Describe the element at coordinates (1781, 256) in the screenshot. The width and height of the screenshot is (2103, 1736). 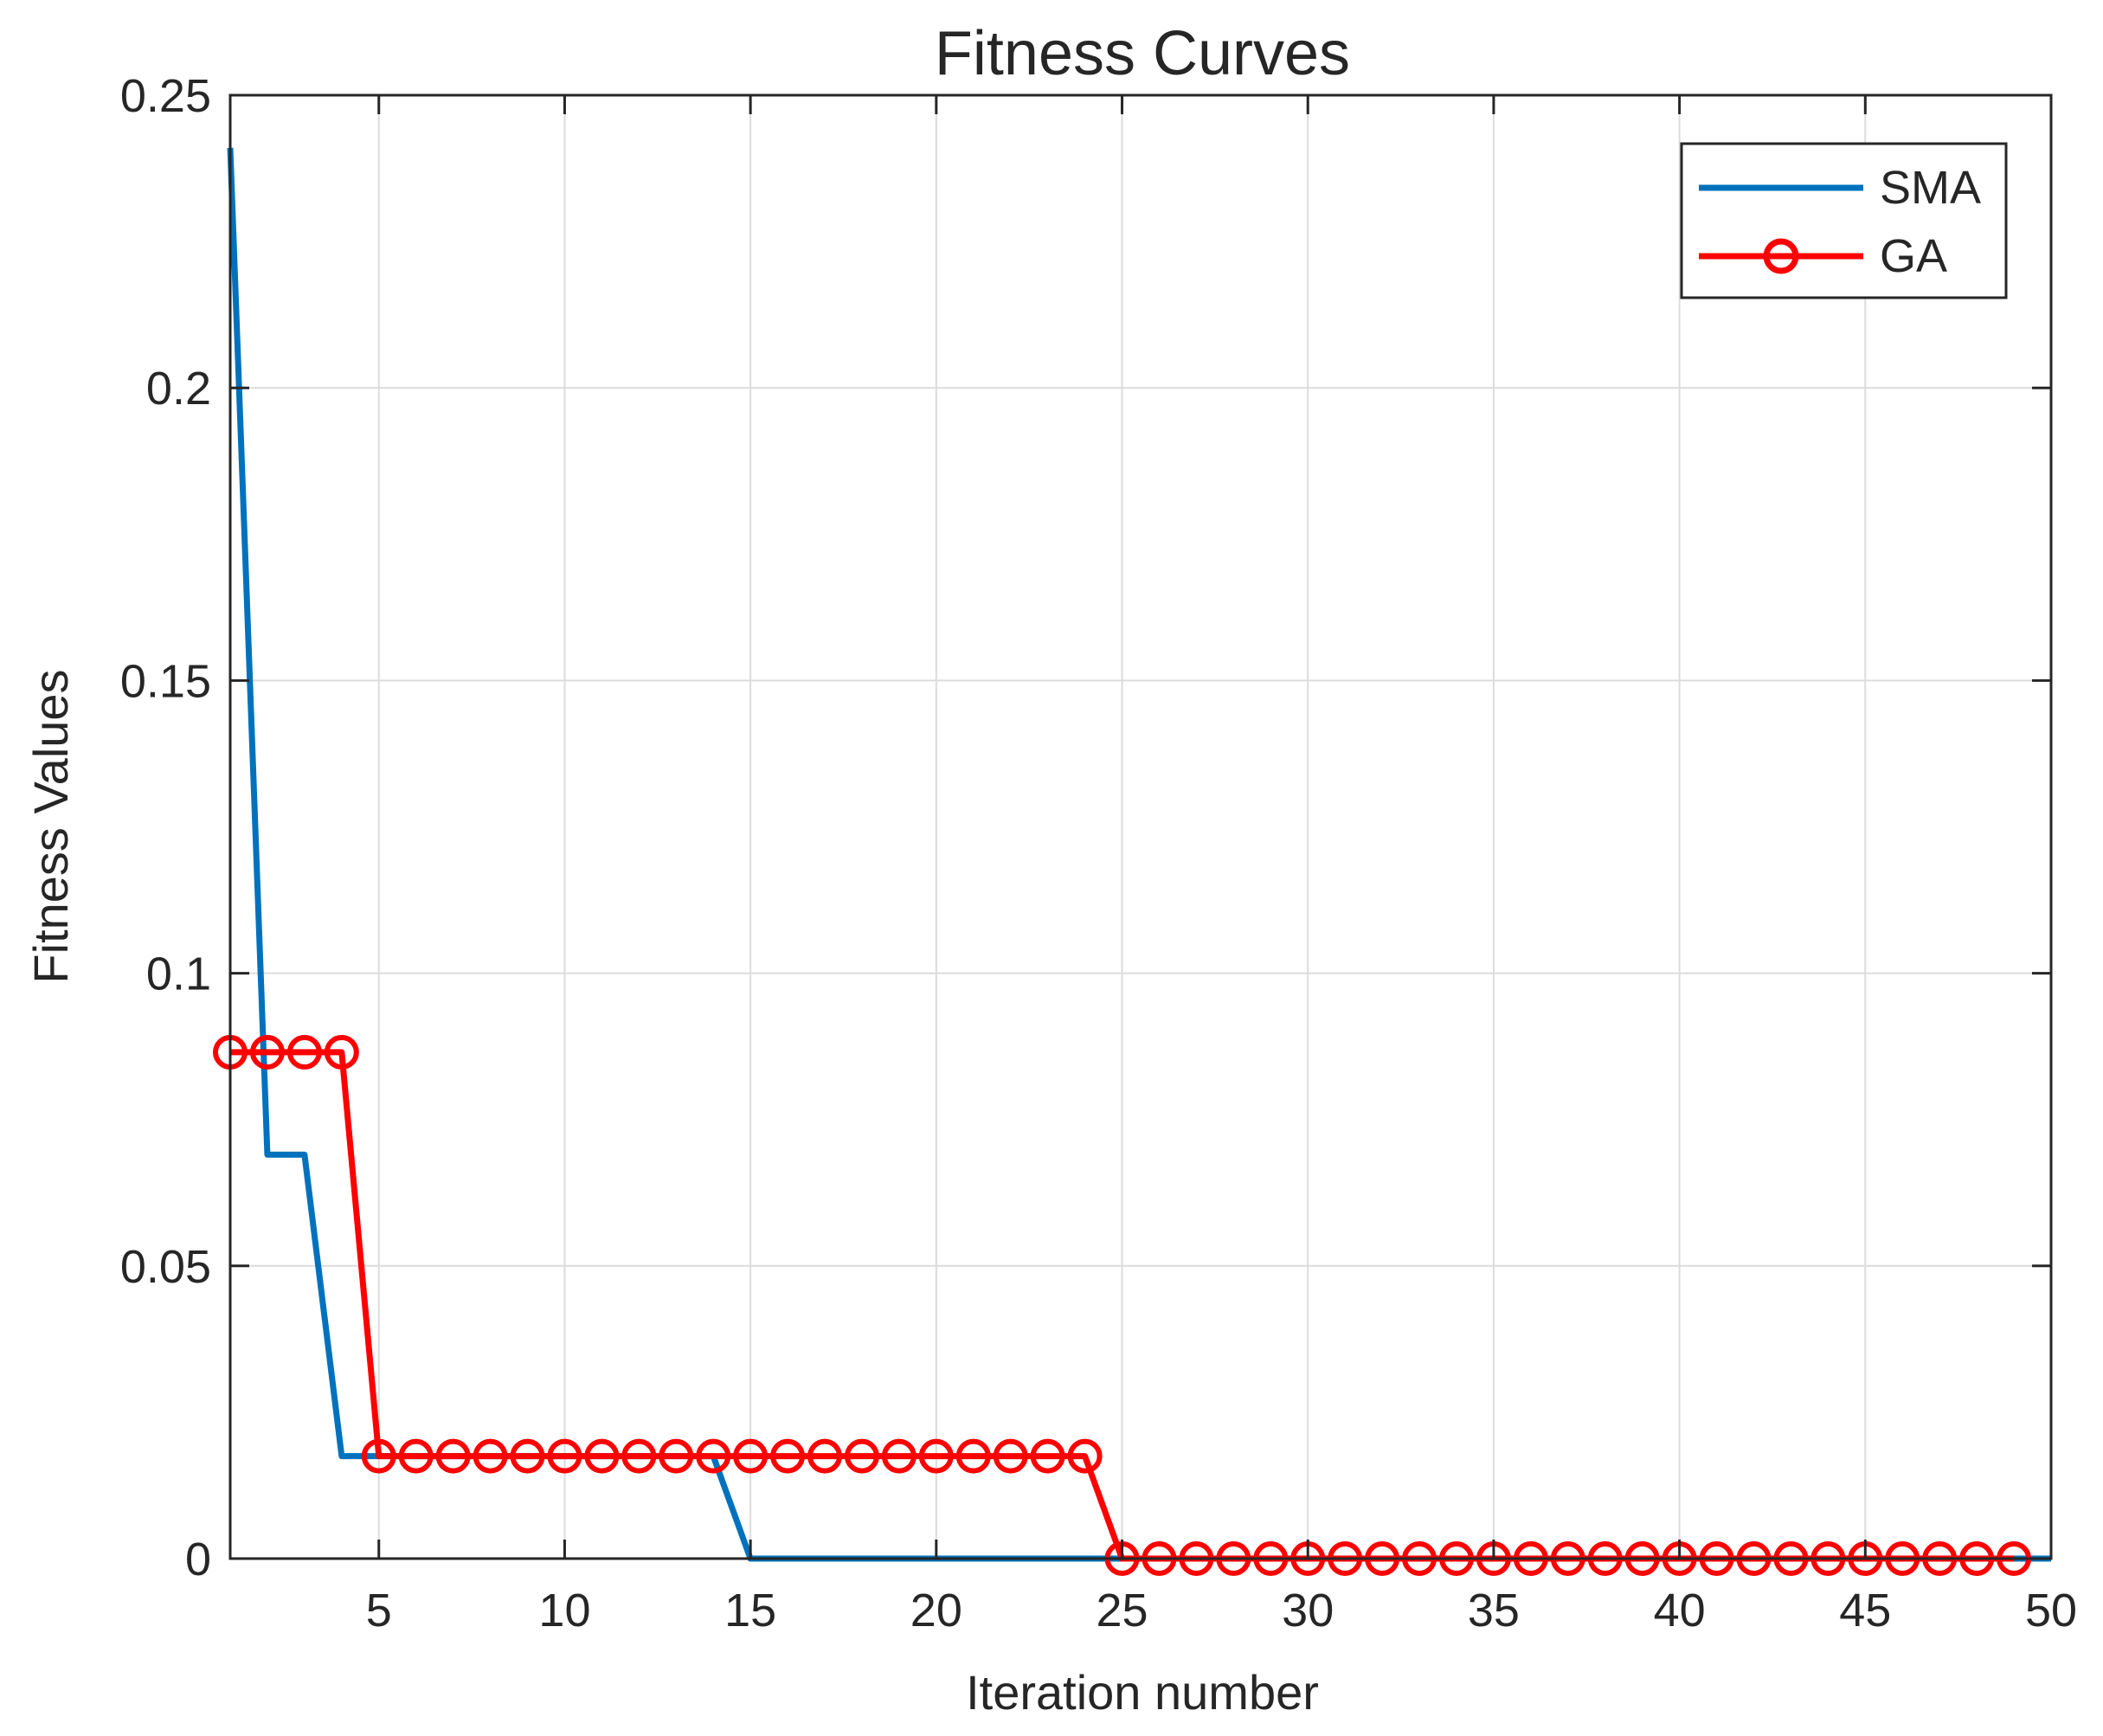
I see `legend-ga-marker` at that location.